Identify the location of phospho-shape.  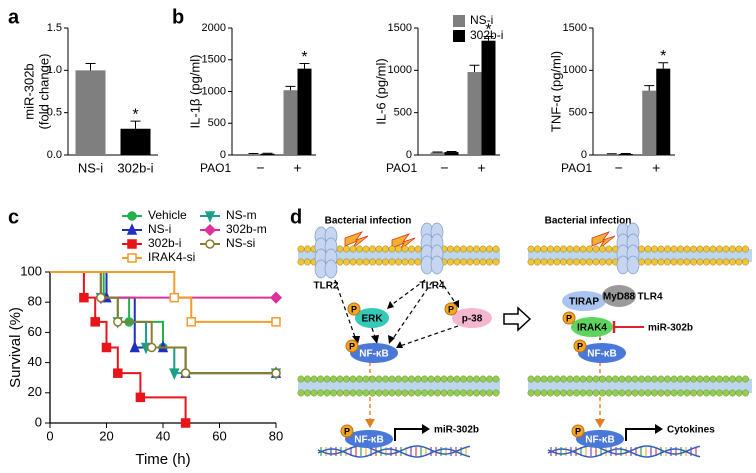
(347, 431).